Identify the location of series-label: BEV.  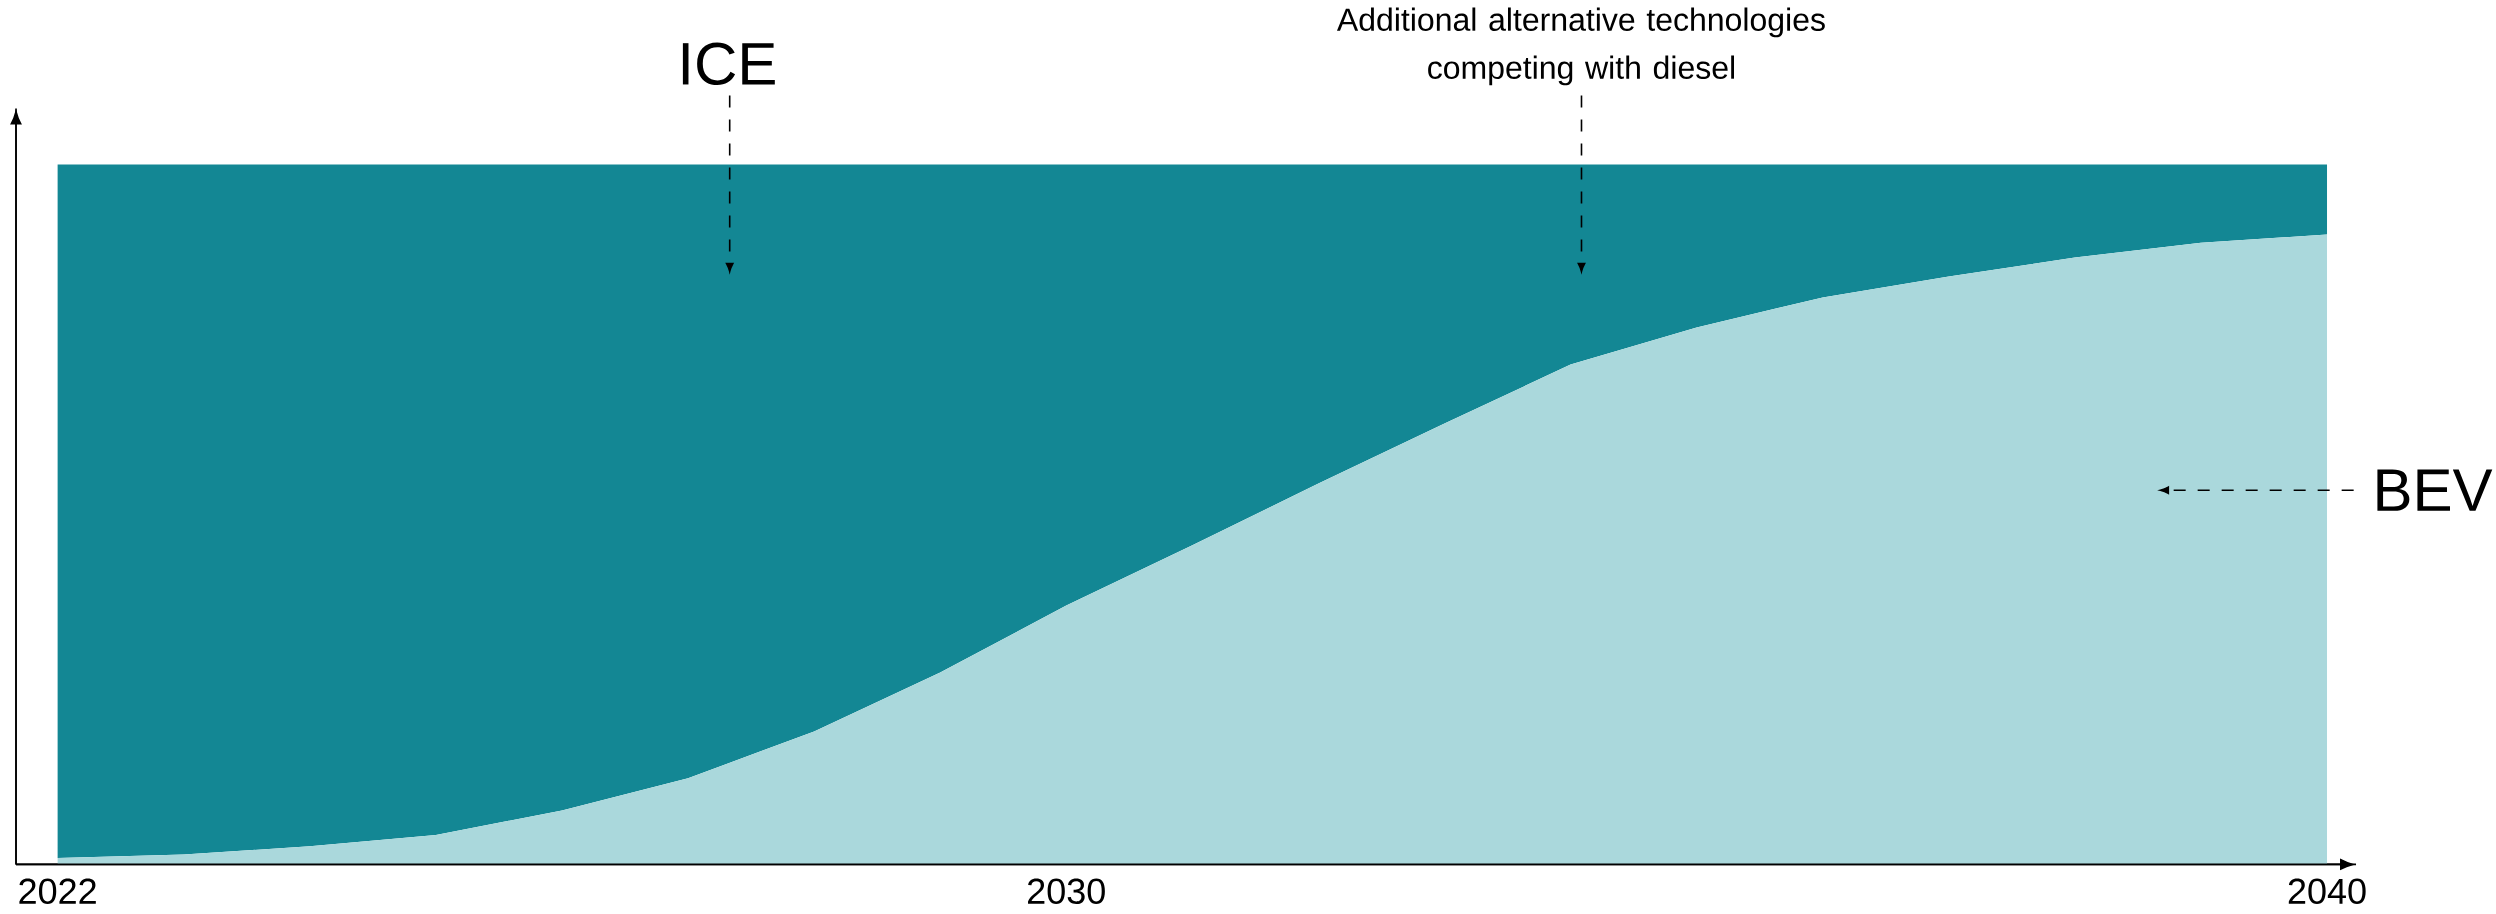
(2435, 490).